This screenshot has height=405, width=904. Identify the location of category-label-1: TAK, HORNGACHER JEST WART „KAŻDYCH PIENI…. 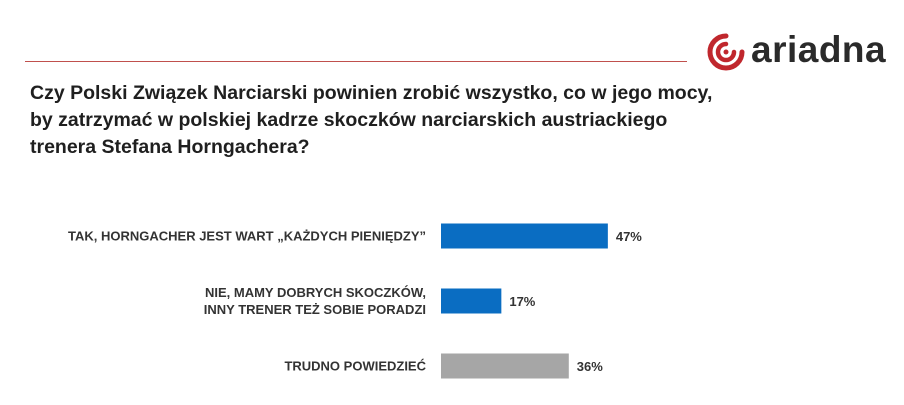
(247, 236).